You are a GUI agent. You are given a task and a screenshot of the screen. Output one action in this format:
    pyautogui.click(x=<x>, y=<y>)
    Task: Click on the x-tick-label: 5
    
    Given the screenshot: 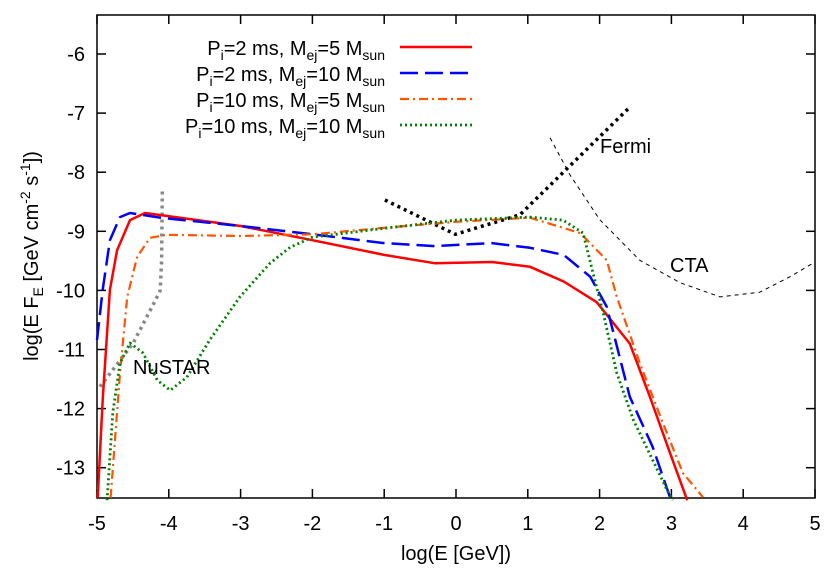 What is the action you would take?
    pyautogui.click(x=814, y=524)
    